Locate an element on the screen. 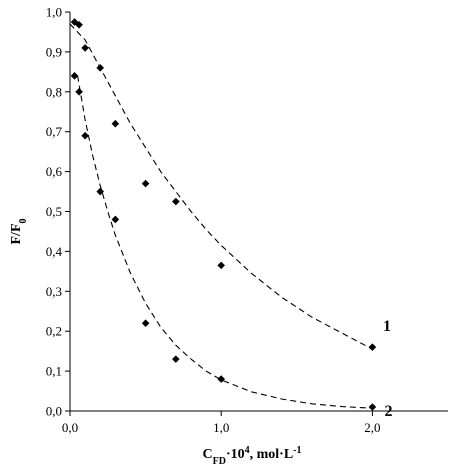 The width and height of the screenshot is (474, 474). x-tick-label: 0,0 is located at coordinates (70, 427).